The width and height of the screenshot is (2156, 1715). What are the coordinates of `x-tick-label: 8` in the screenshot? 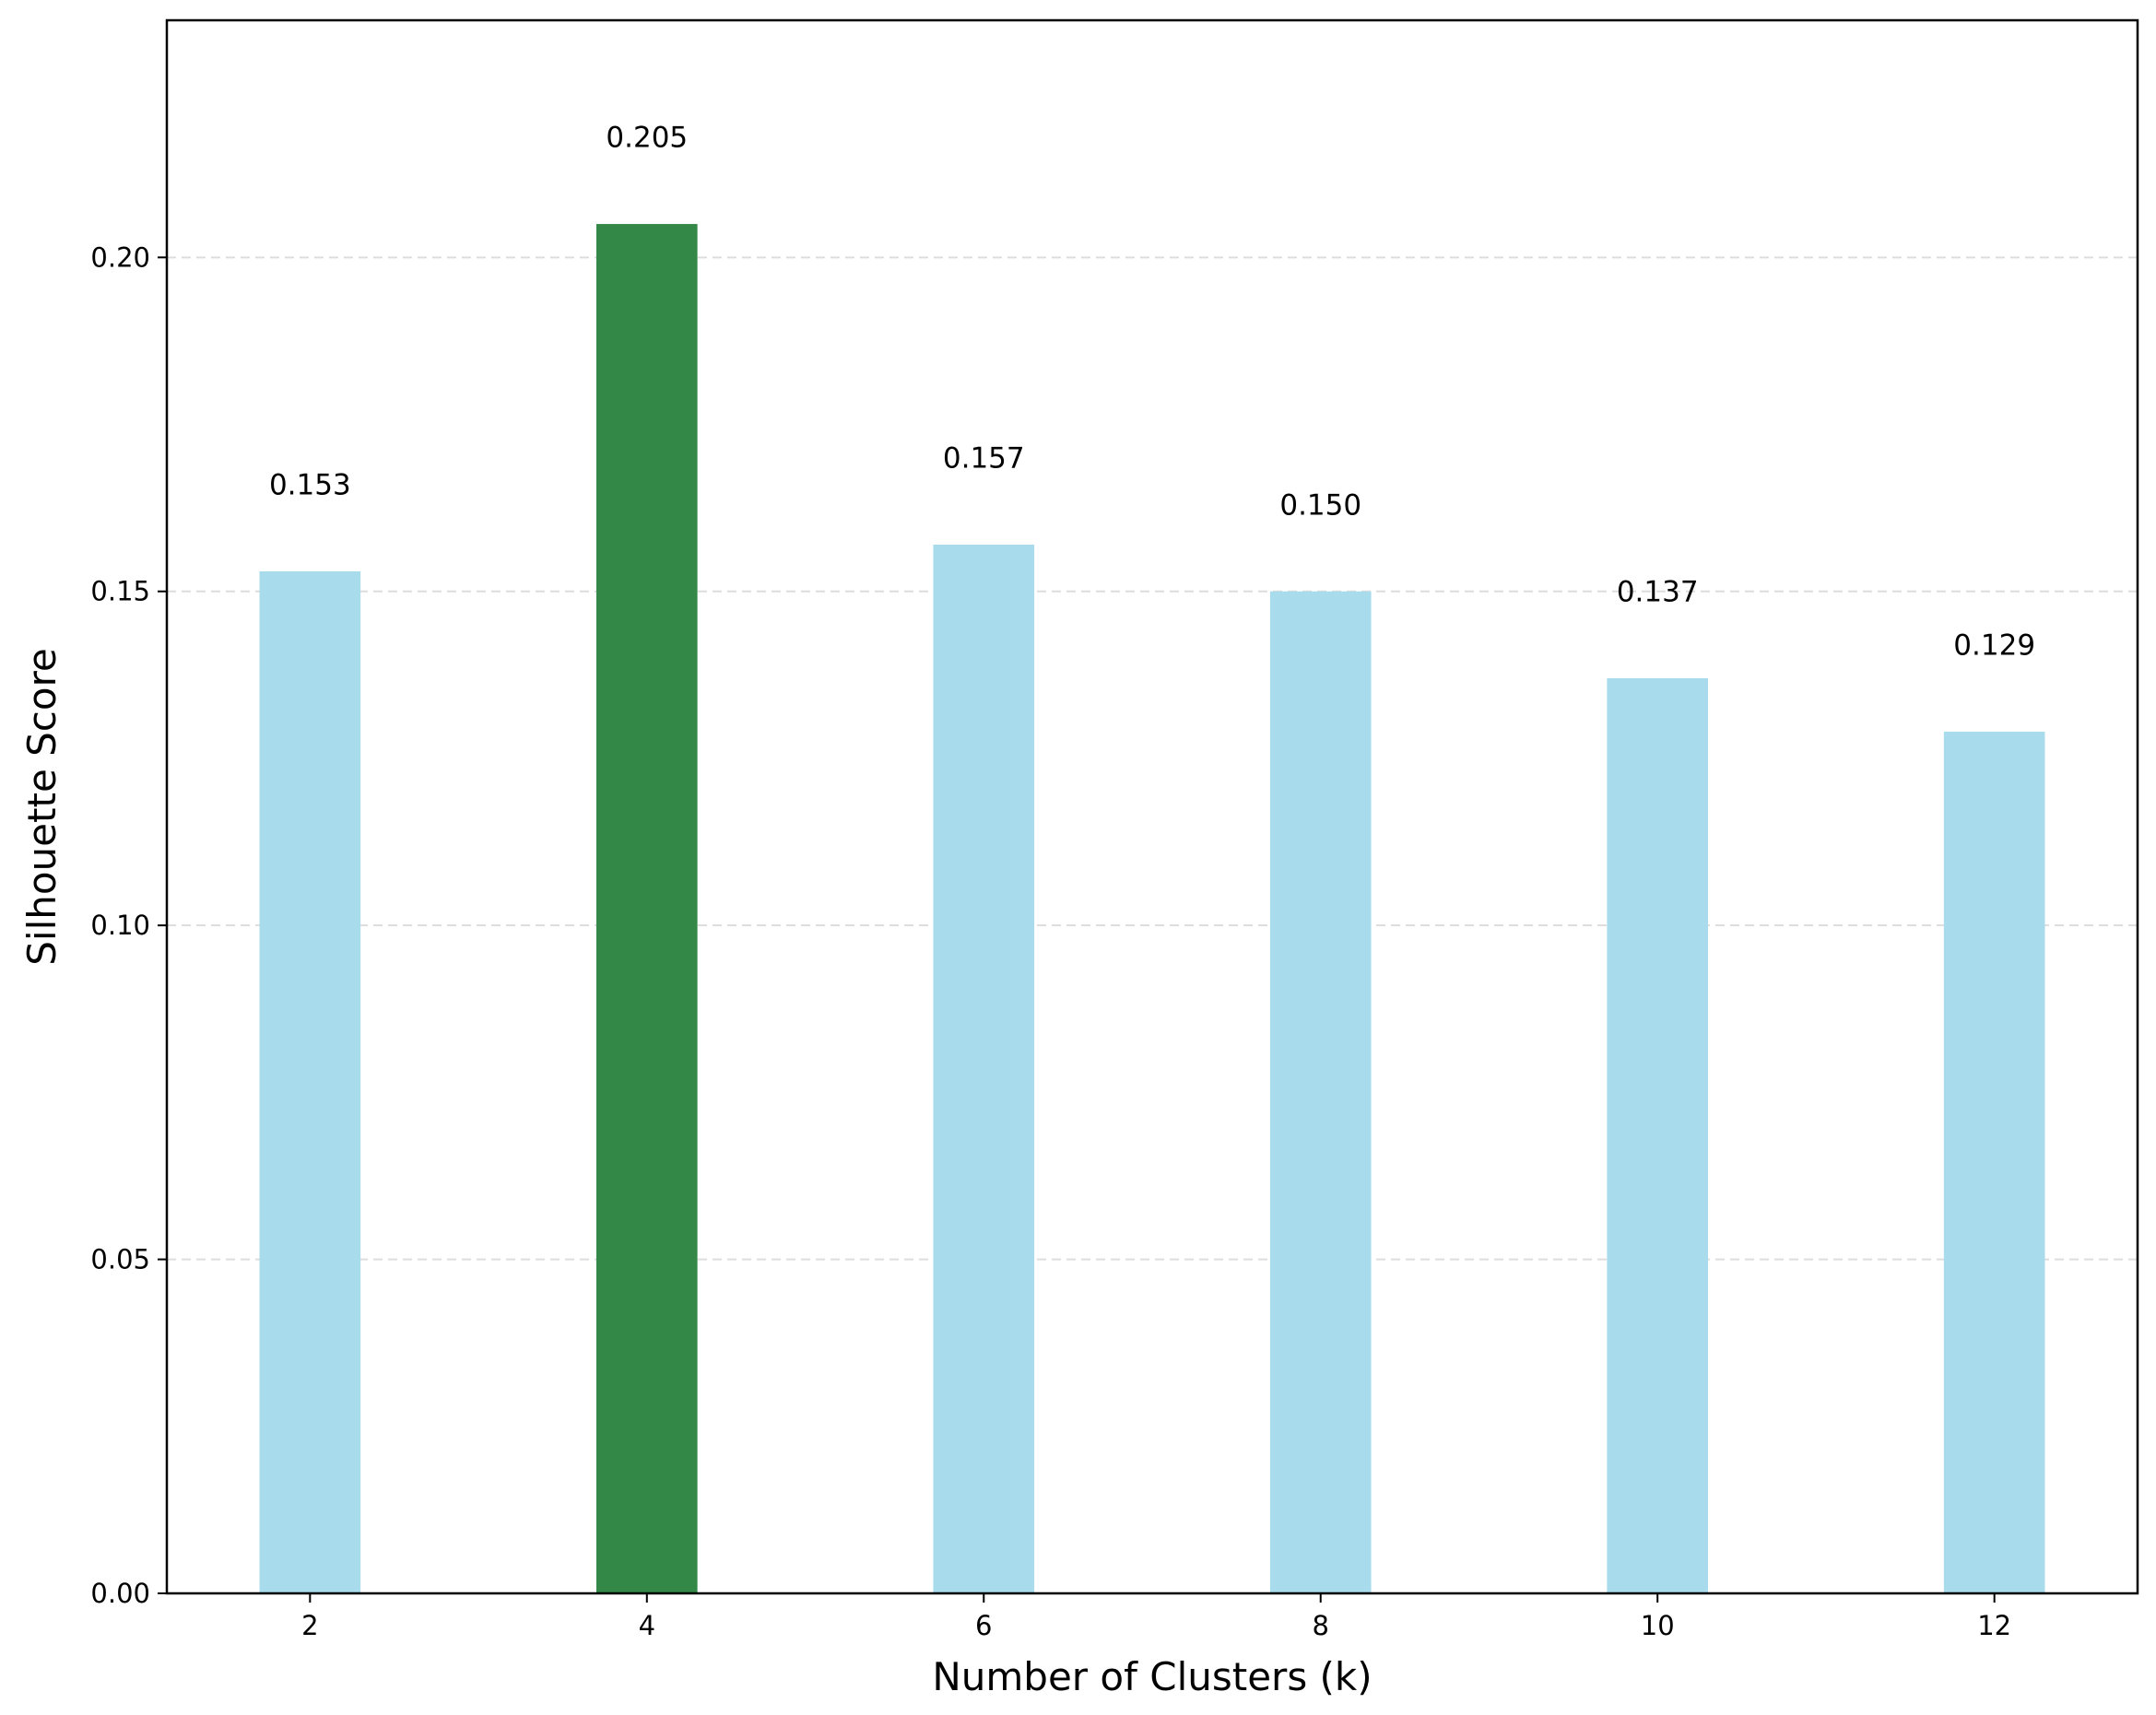 It's located at (1321, 1625).